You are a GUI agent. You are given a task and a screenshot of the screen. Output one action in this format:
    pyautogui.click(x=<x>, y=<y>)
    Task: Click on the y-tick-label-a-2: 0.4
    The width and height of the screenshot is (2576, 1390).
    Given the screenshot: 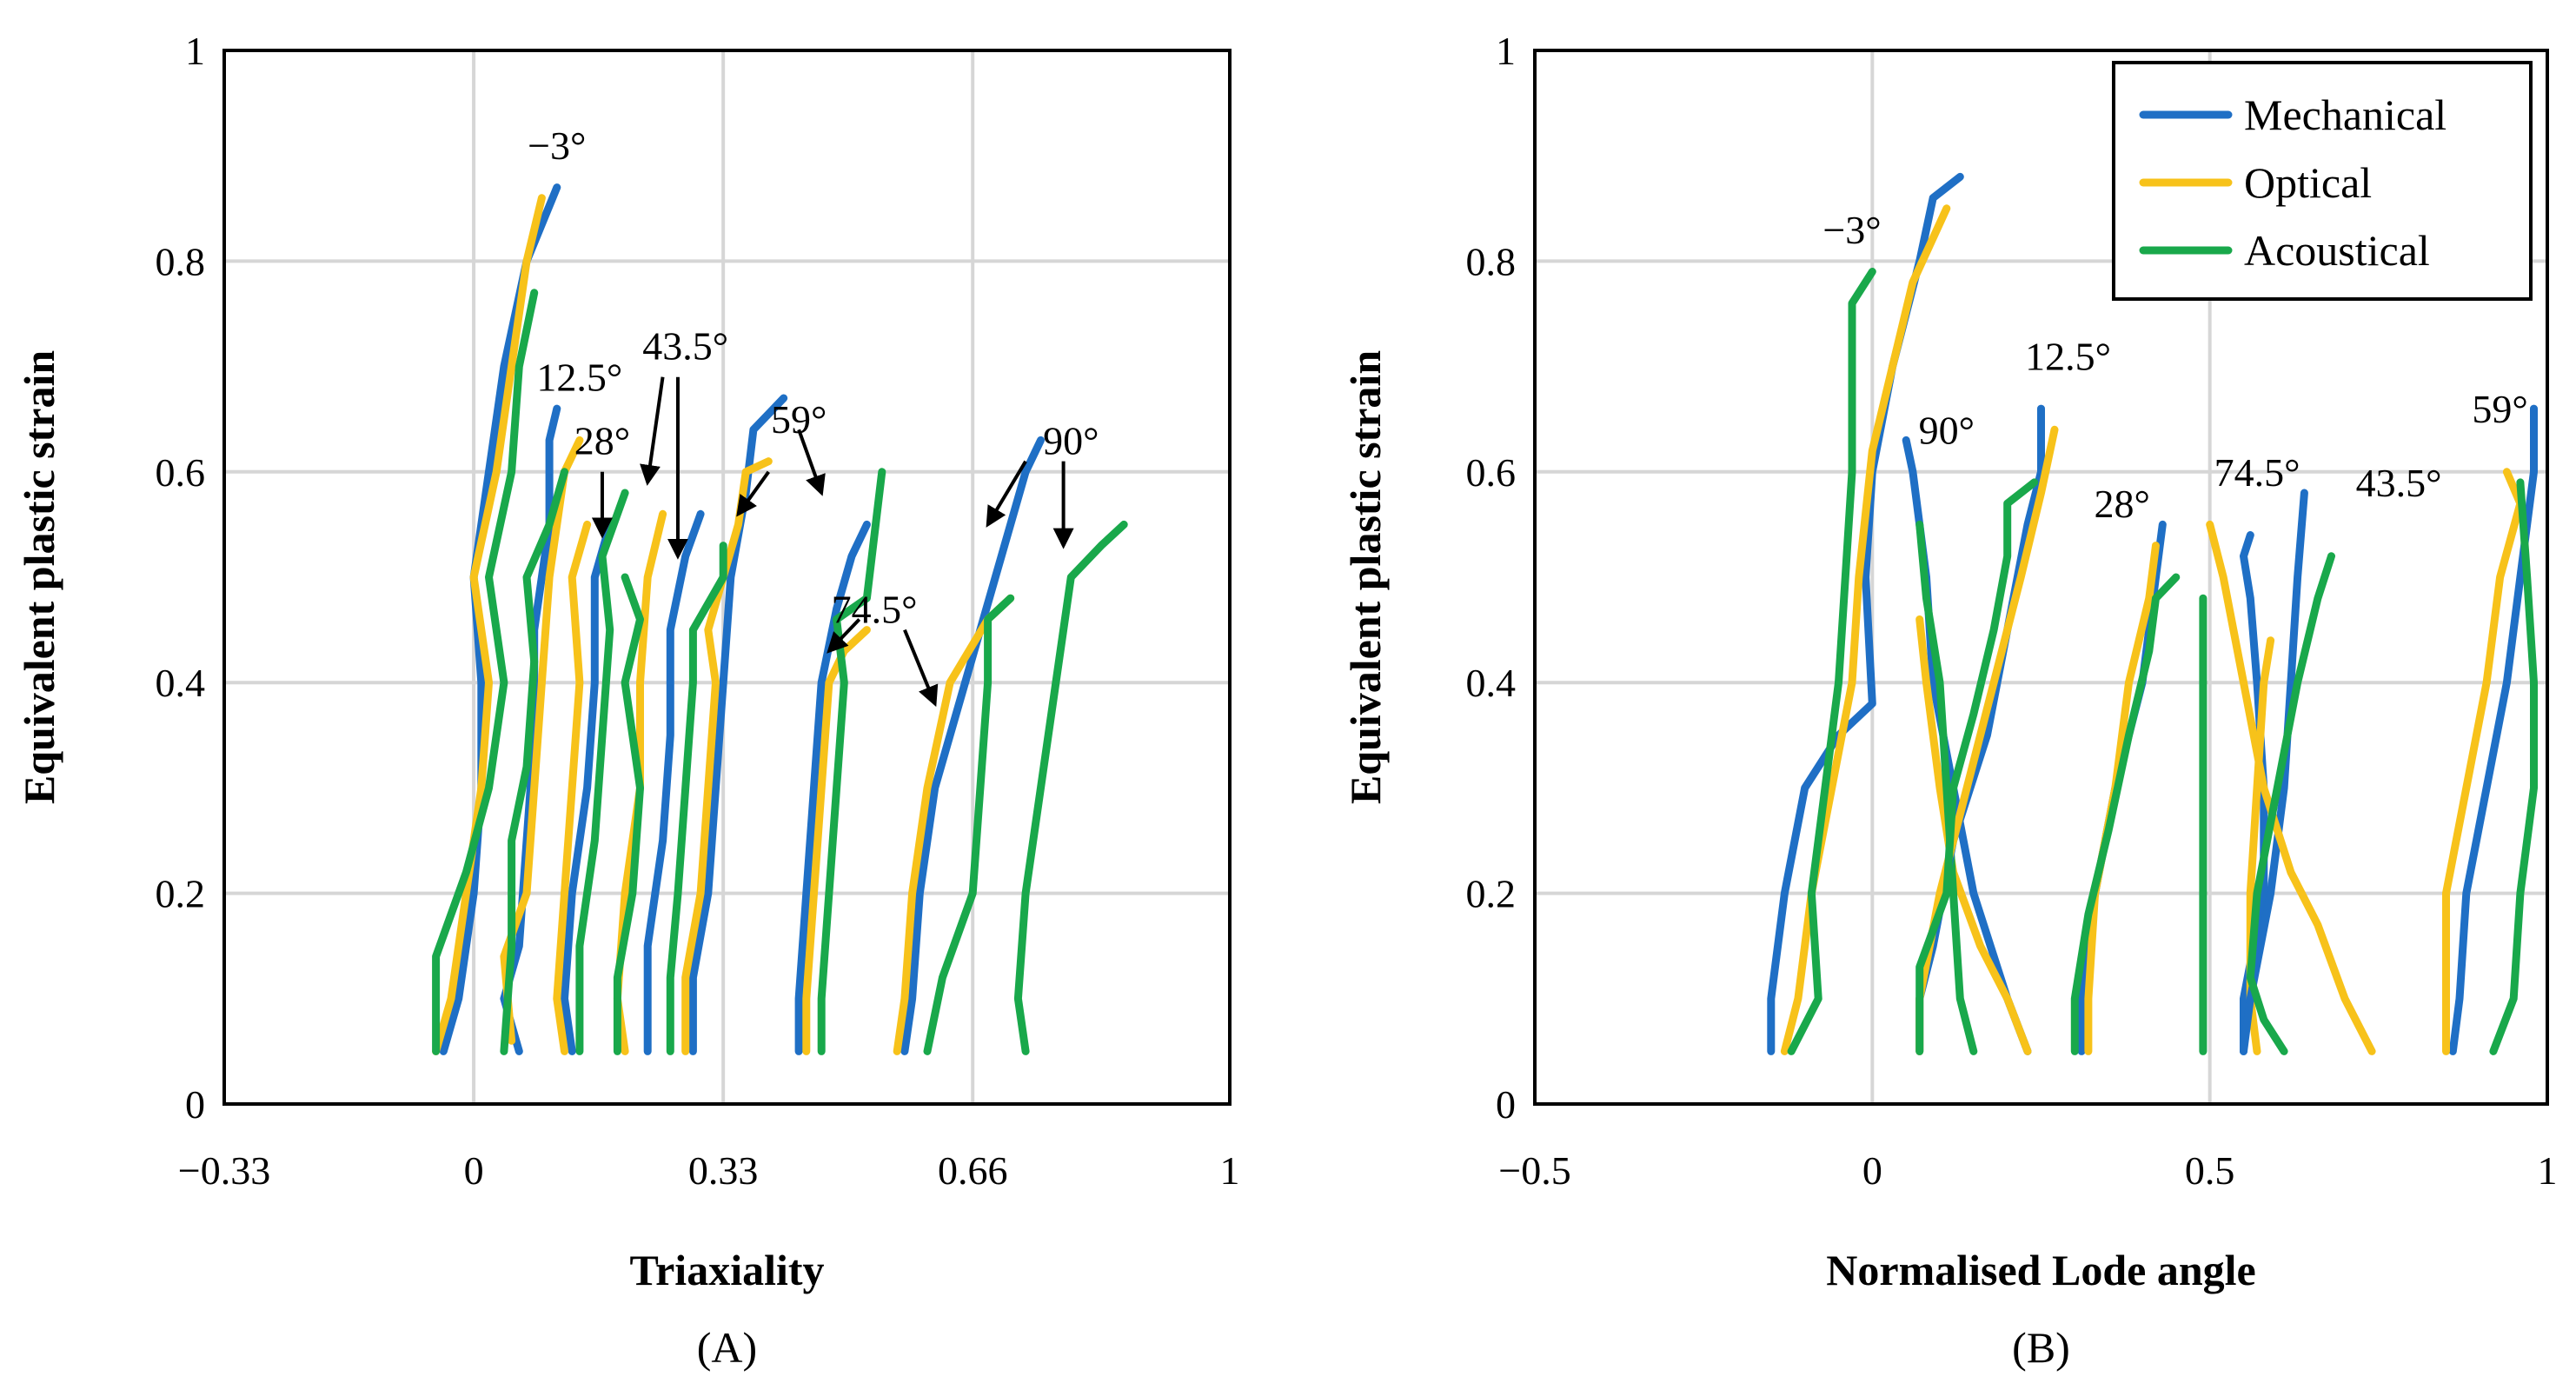 What is the action you would take?
    pyautogui.click(x=181, y=683)
    